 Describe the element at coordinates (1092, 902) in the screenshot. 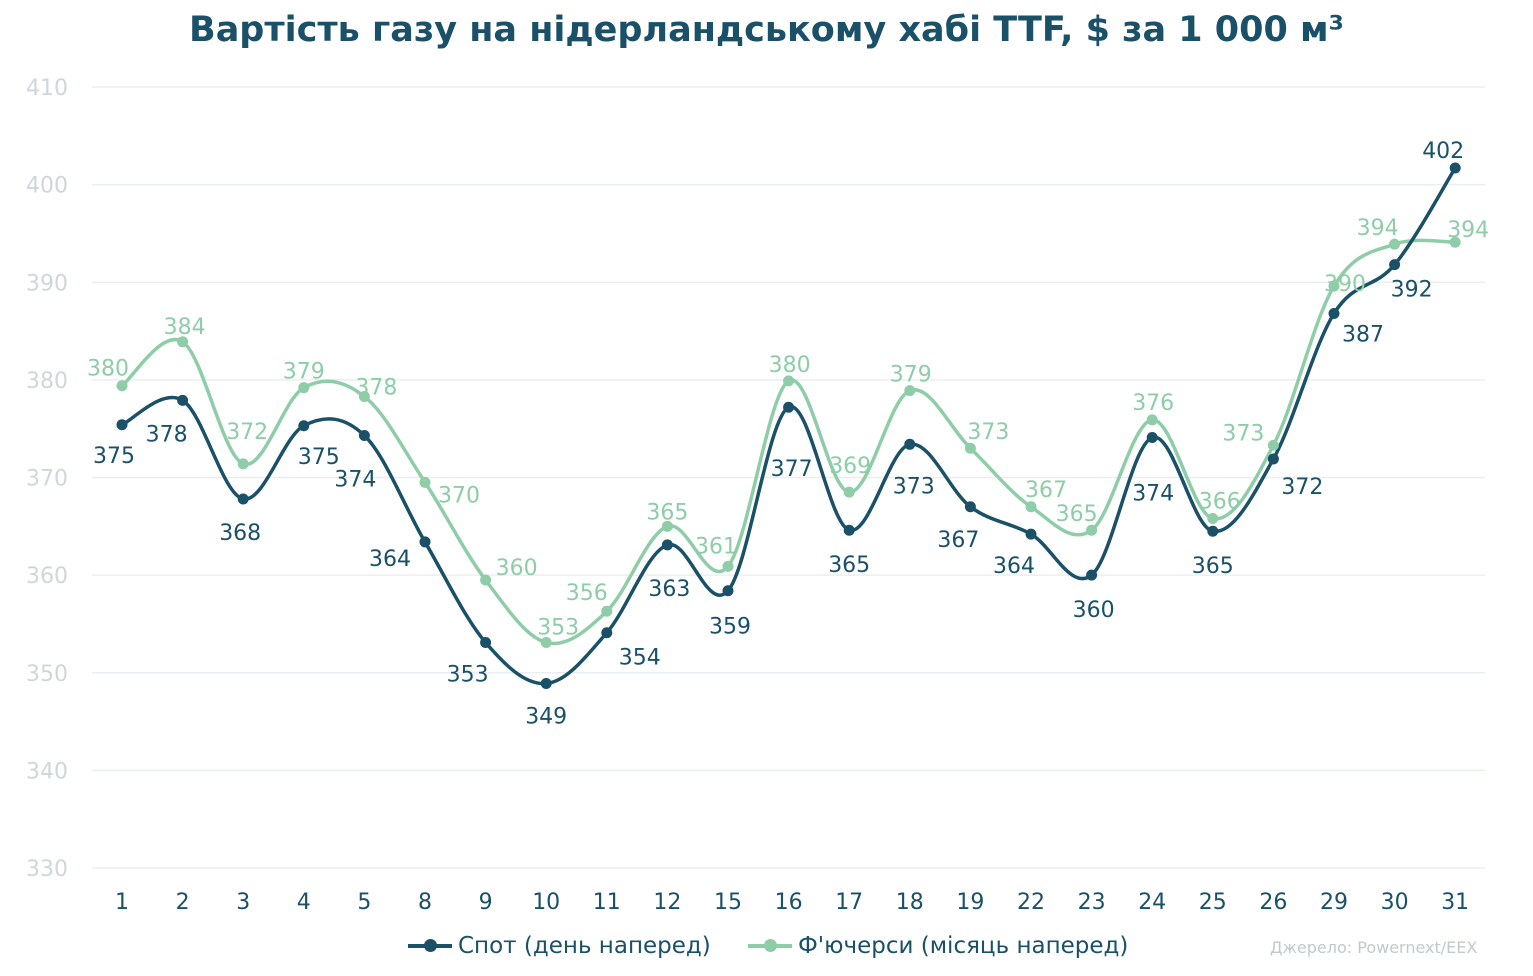

I see `x-tick-label: 23` at that location.